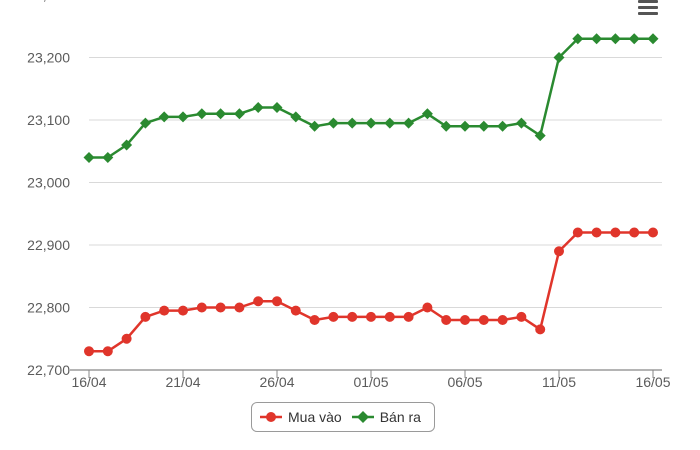 The width and height of the screenshot is (700, 450). What do you see at coordinates (88, 382) in the screenshot?
I see `x-tick-label: 16/04` at bounding box center [88, 382].